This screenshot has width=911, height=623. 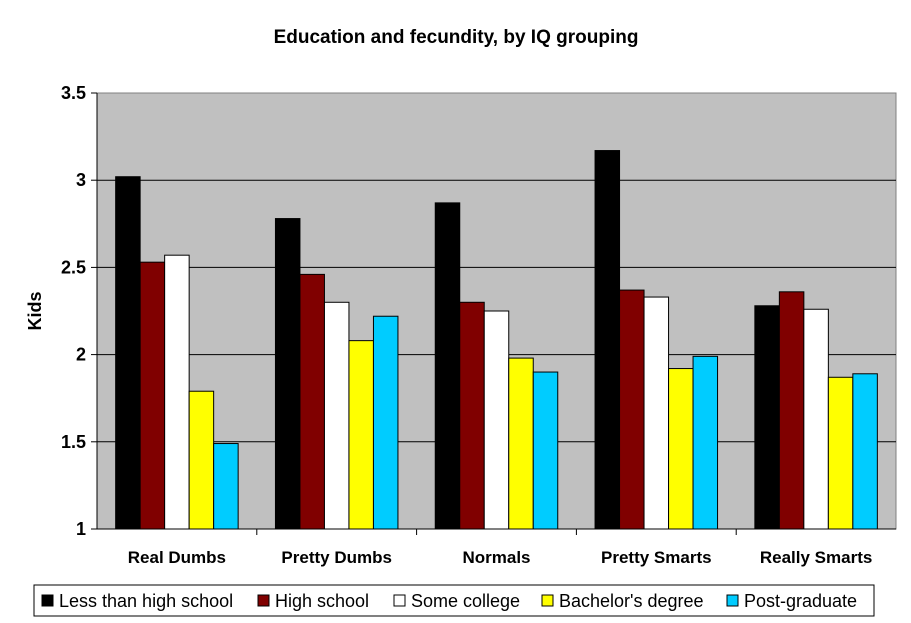 What do you see at coordinates (177, 392) in the screenshot?
I see `bar-some-college-real-dumbs` at bounding box center [177, 392].